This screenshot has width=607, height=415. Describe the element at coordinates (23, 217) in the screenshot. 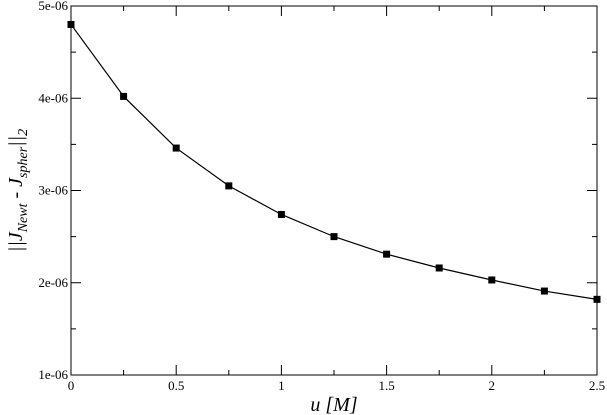

I see `y-title-subscript-newt: Newt` at that location.